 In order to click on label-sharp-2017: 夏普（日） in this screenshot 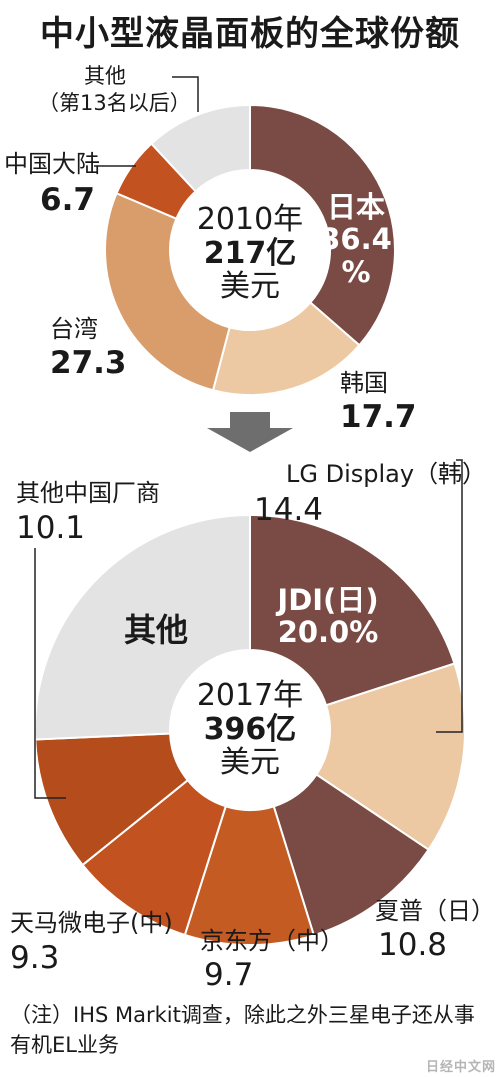, I will do `click(435, 911)`.